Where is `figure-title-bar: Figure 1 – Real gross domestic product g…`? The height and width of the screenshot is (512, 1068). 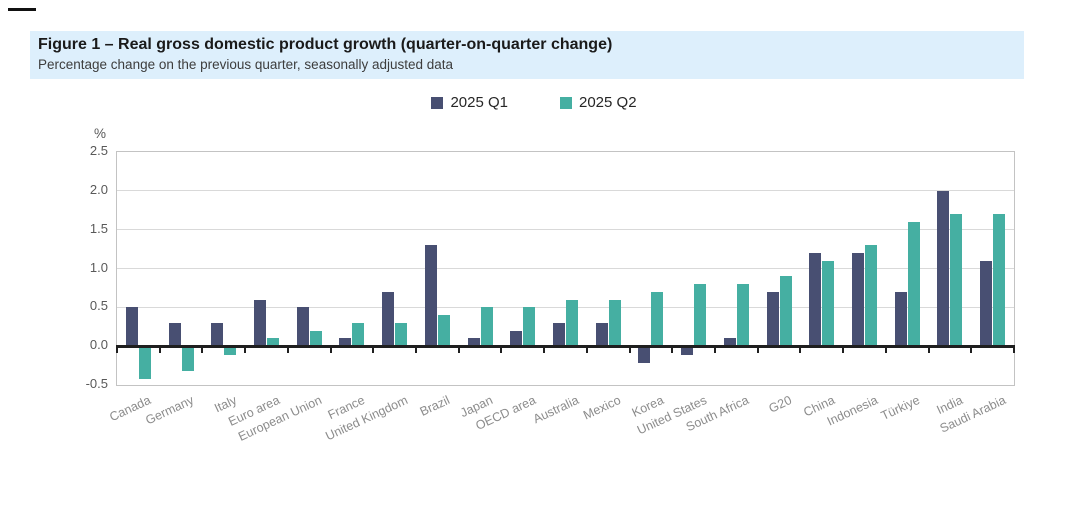 figure-title-bar: Figure 1 – Real gross domestic product g… is located at coordinates (527, 55).